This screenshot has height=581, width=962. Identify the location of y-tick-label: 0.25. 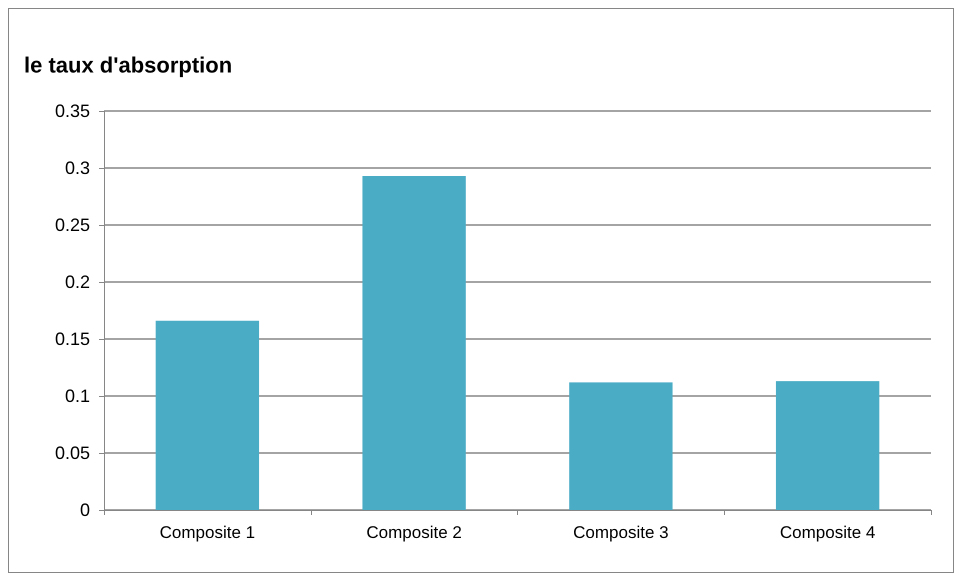
(72, 225).